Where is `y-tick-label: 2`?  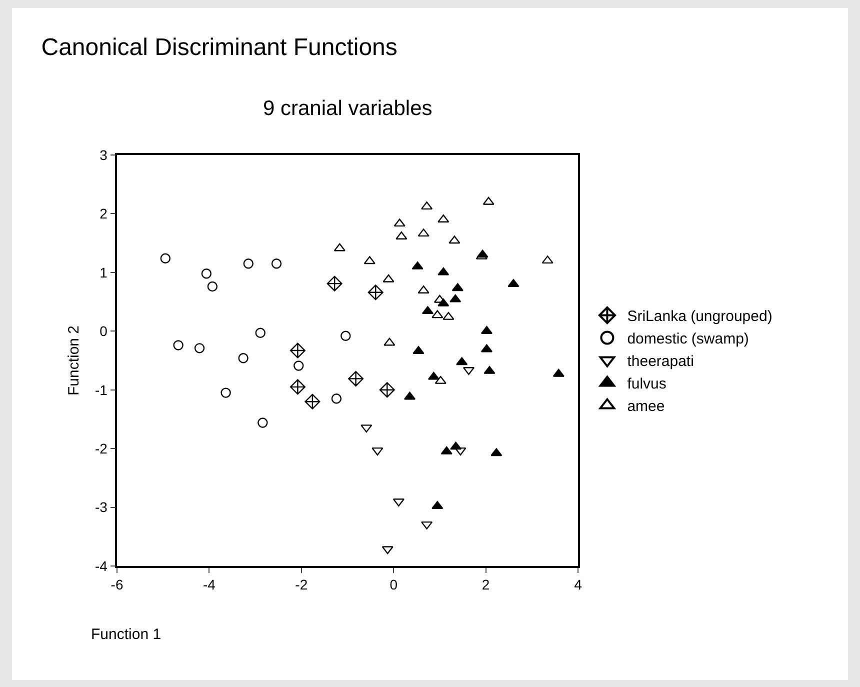
y-tick-label: 2 is located at coordinates (104, 214).